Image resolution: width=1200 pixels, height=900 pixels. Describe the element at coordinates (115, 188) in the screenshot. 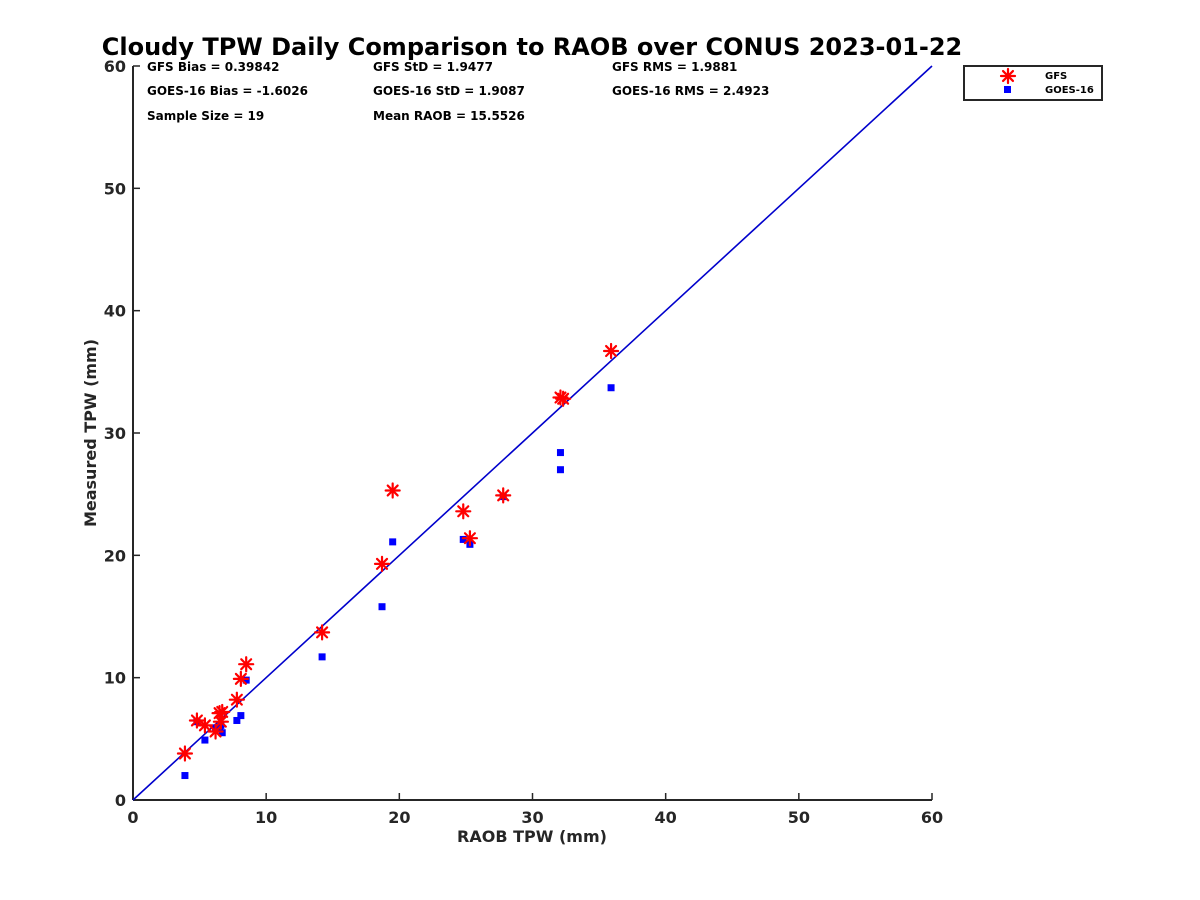

I see `y-tick-label: 50` at that location.